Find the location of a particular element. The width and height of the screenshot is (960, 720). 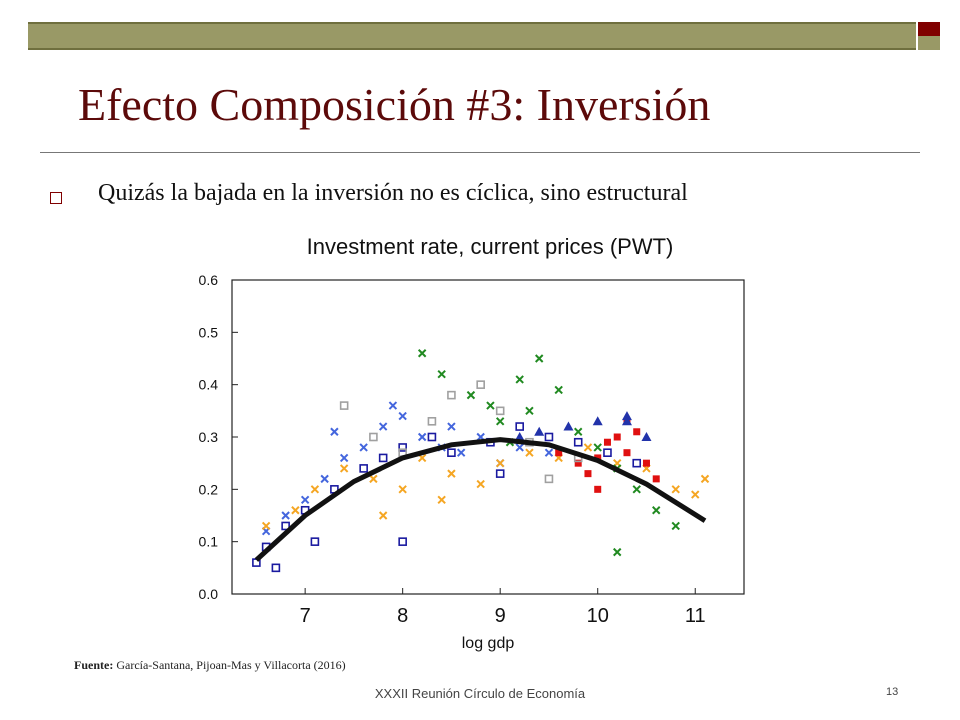

x-tick-label: 9 is located at coordinates (500, 616).